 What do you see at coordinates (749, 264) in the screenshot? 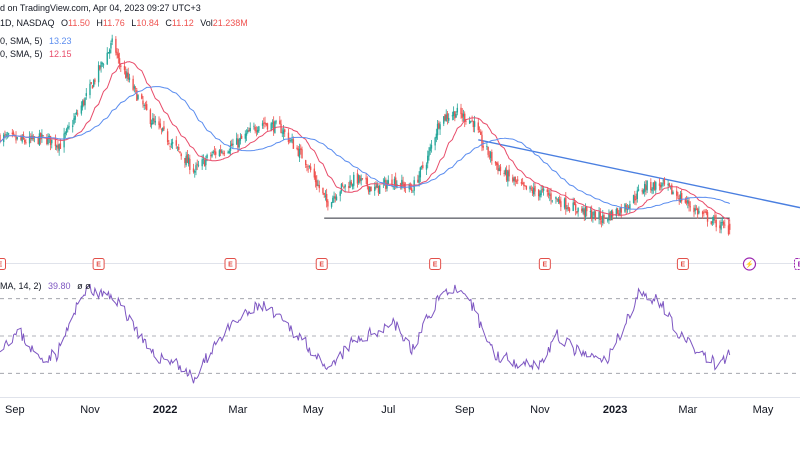
I see `dividend-marker: ⚡` at bounding box center [749, 264].